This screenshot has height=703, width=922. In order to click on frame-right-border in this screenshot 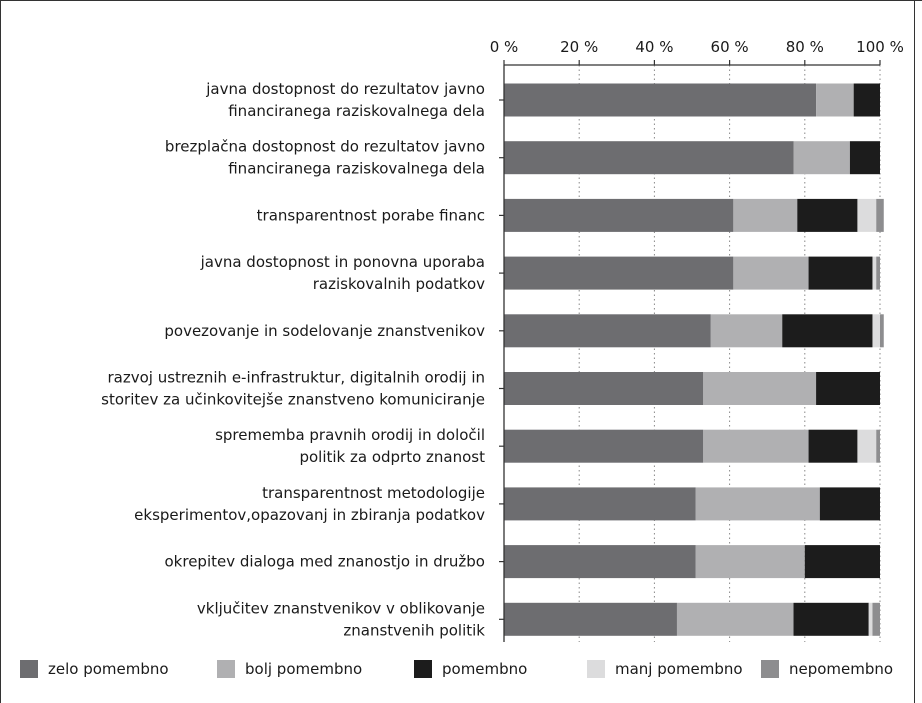, I will do `click(914, 351)`.